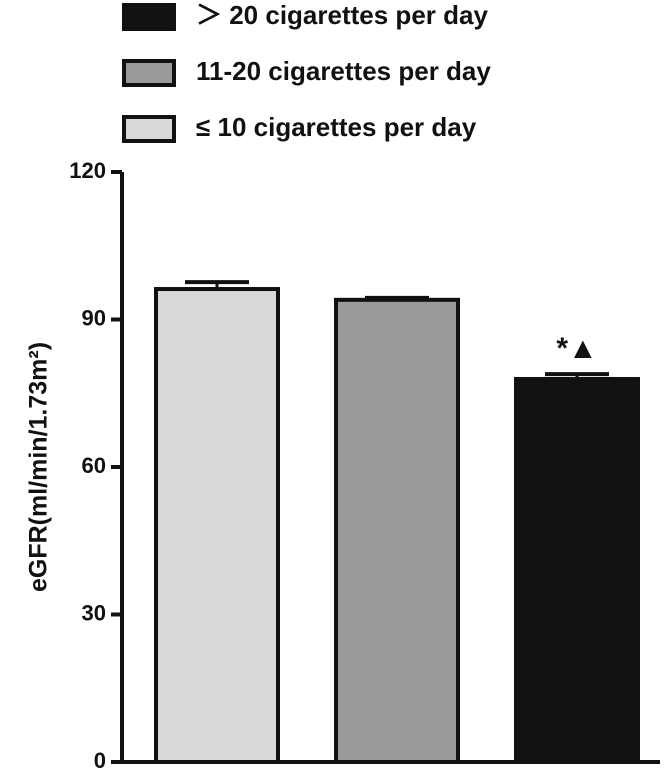  What do you see at coordinates (343, 71) in the screenshot?
I see `legend-label: 11-20 cigarettes per day` at bounding box center [343, 71].